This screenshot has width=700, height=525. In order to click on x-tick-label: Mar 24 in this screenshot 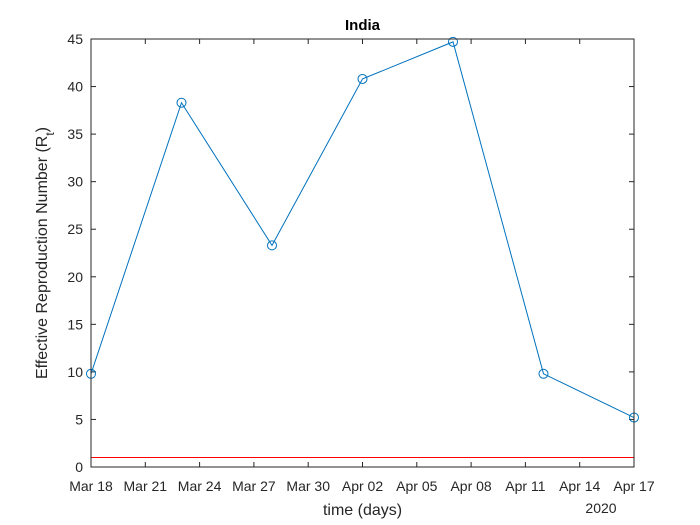, I will do `click(200, 486)`.